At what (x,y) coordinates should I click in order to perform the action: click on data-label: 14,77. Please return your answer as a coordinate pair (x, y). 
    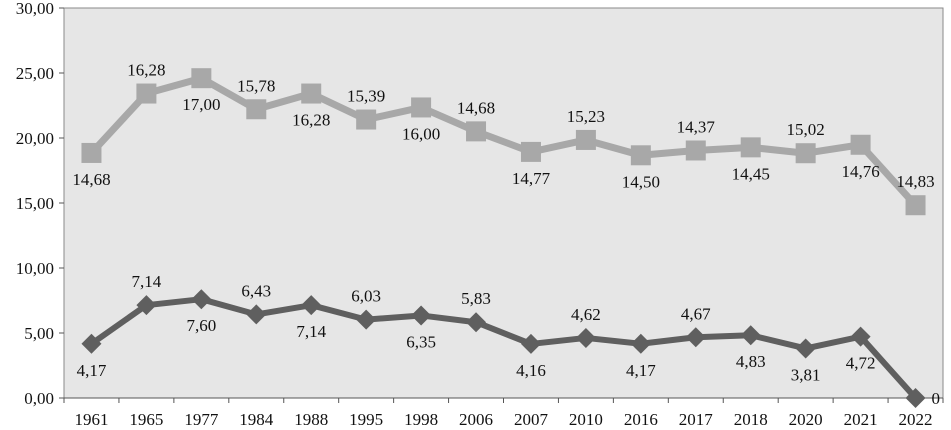
    Looking at the image, I should click on (531, 178).